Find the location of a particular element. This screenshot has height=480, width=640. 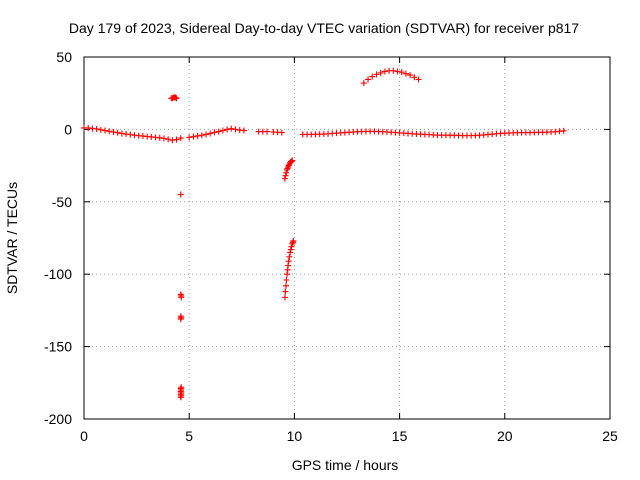

x-tick-label: 15 is located at coordinates (400, 436).